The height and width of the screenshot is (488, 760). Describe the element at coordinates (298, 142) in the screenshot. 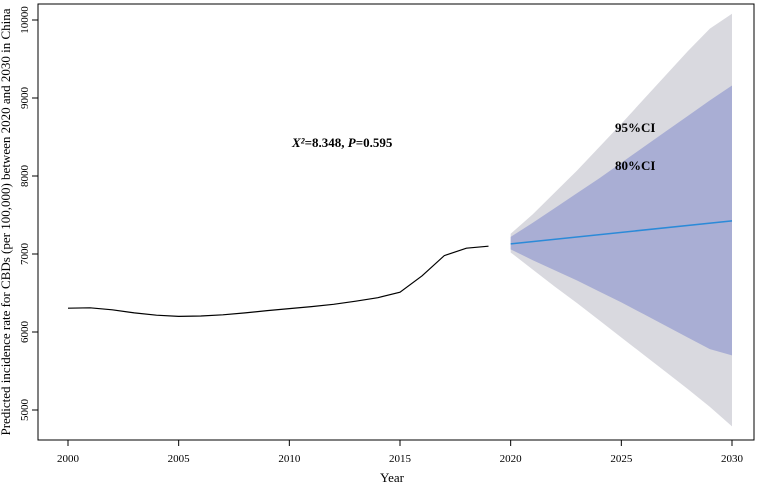

I see `chi-square-label: X²` at that location.